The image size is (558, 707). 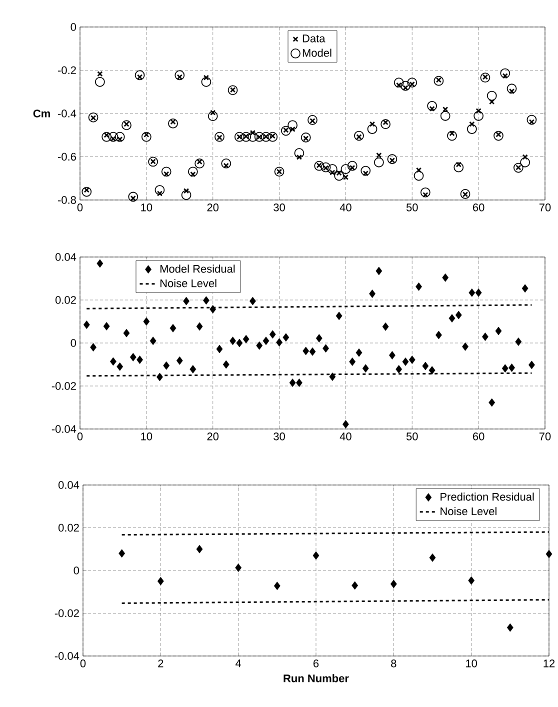 I want to click on y-tick-label: -0.6, so click(x=67, y=156).